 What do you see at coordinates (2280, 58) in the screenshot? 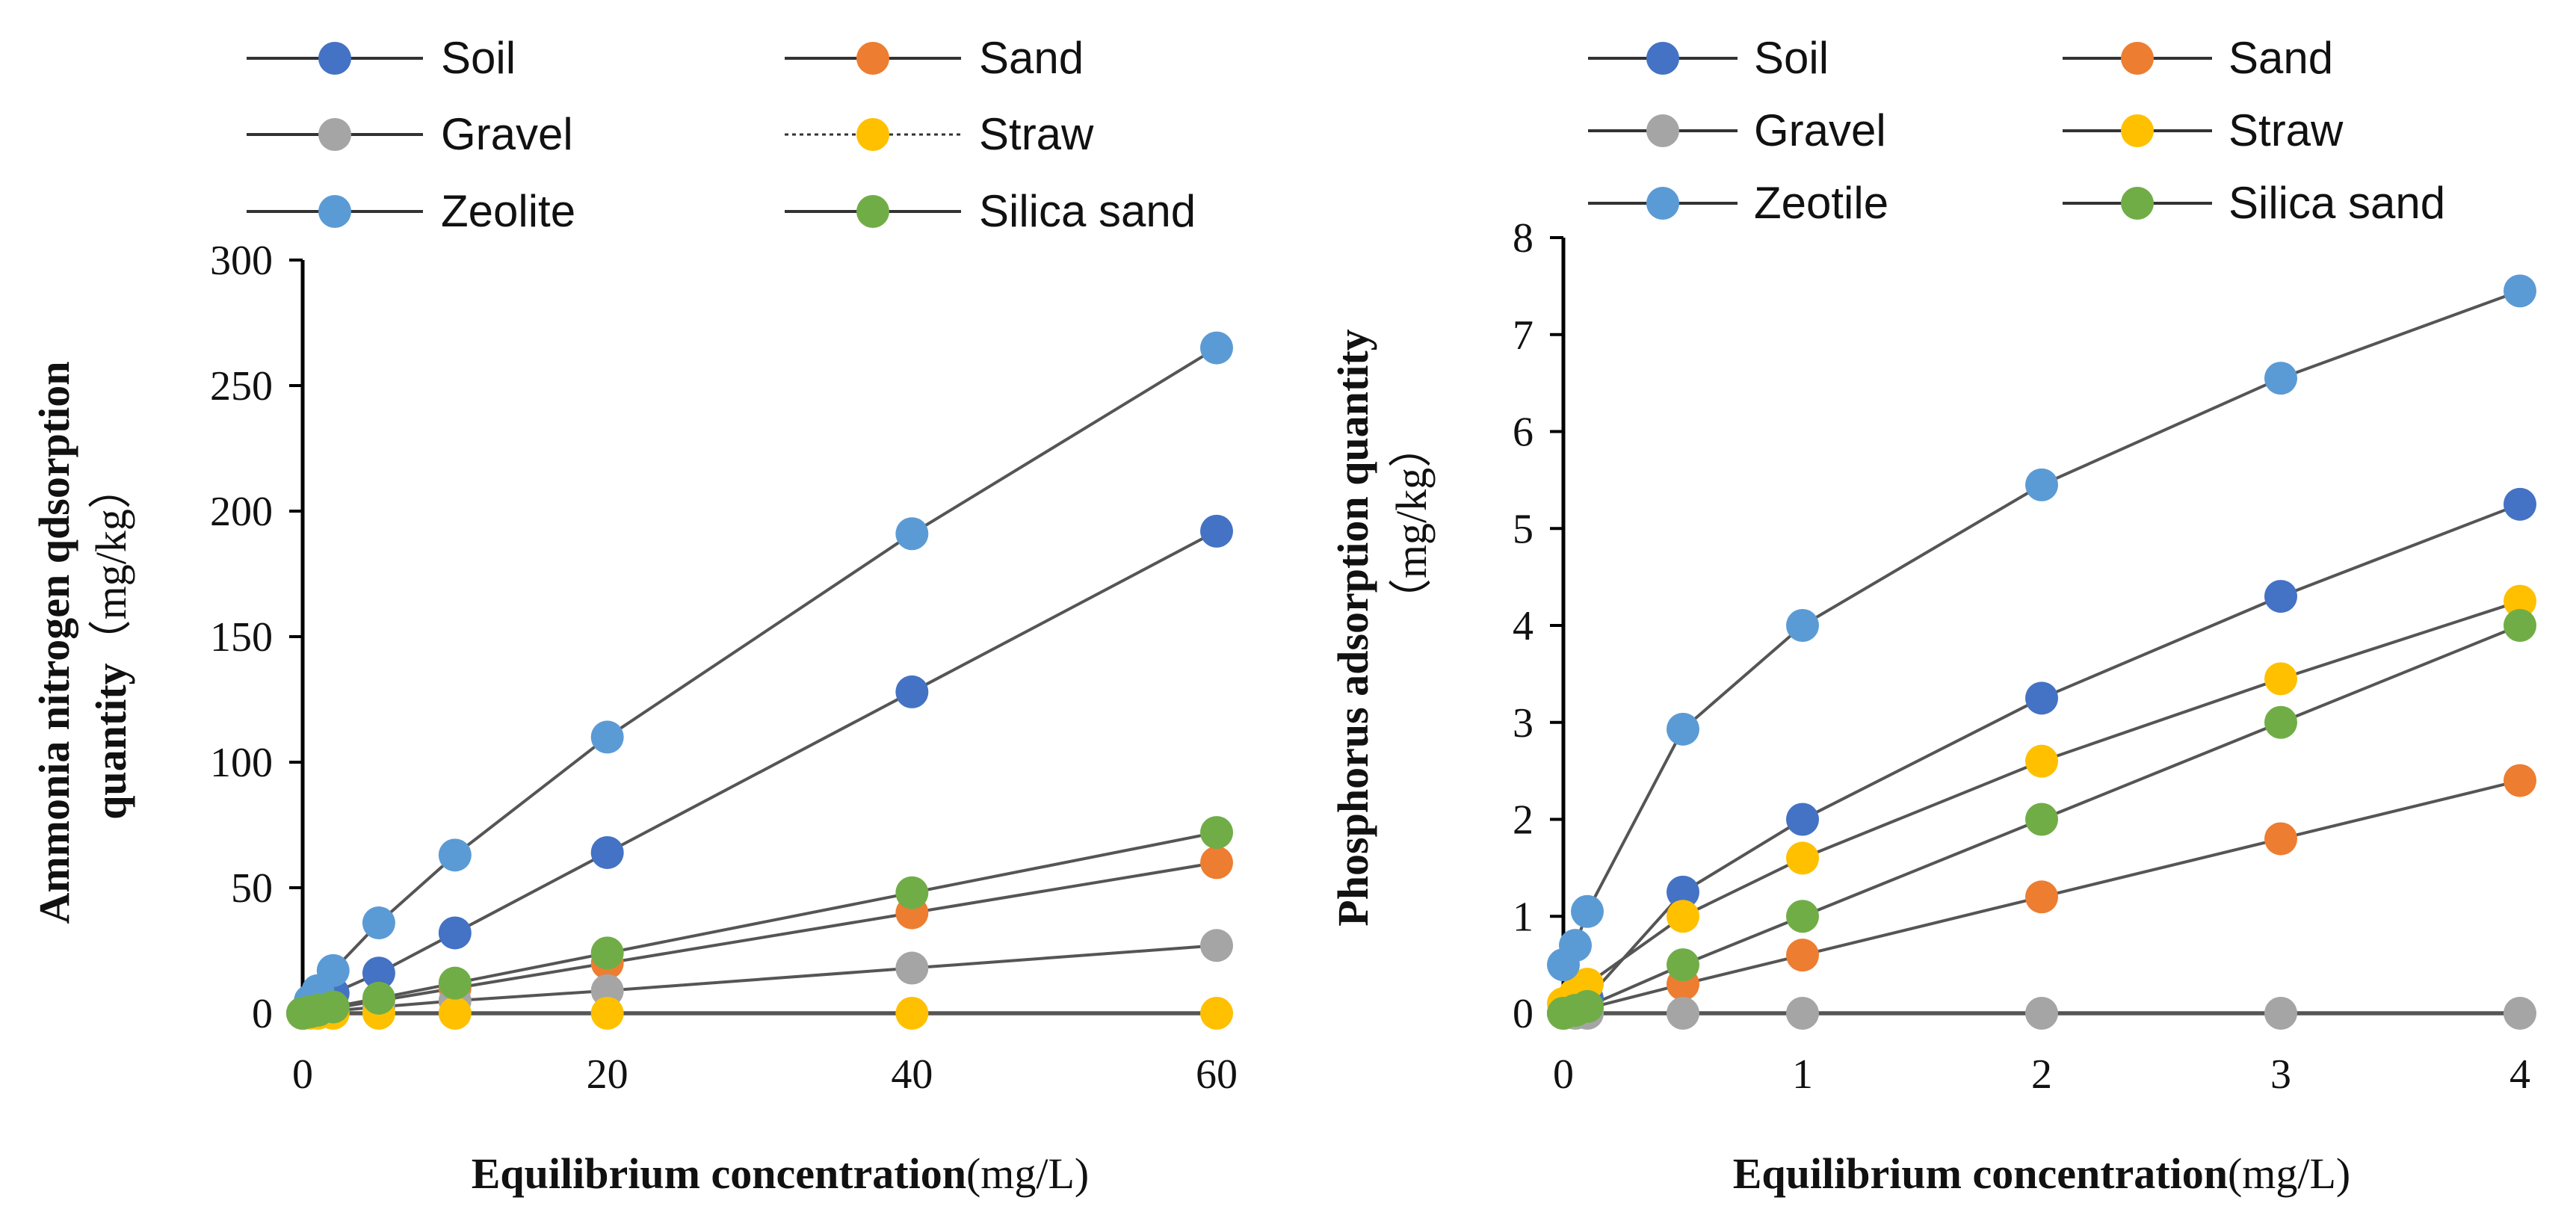
I see `phosphorus-legend-label: Sand` at bounding box center [2280, 58].